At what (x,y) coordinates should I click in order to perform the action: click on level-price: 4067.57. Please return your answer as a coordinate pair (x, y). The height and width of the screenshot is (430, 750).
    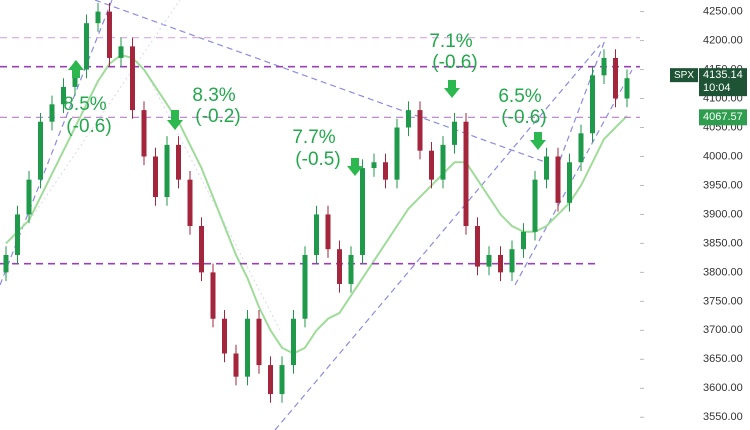
    Looking at the image, I should click on (723, 117).